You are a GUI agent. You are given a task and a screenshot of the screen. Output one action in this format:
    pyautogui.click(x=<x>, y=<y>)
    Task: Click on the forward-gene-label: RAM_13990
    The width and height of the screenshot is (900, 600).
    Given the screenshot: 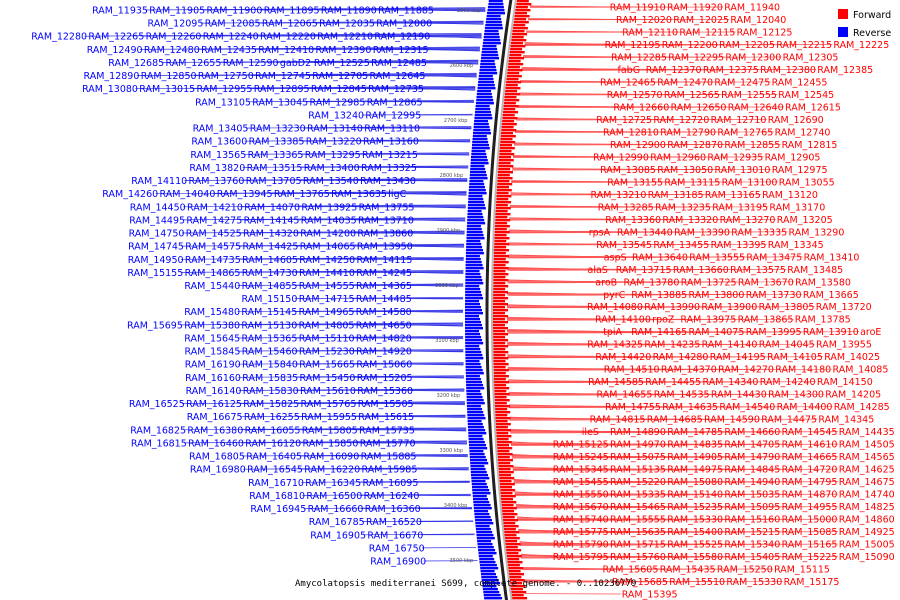 What is the action you would take?
    pyautogui.click(x=672, y=307)
    